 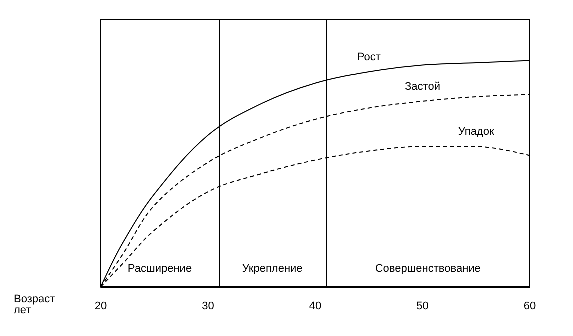 I want to click on annotation: Расширение, so click(x=160, y=268).